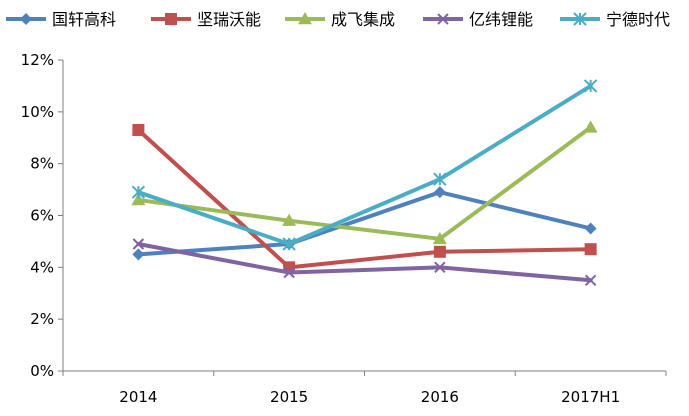 The height and width of the screenshot is (416, 689). Describe the element at coordinates (289, 397) in the screenshot. I see `x-tick-label: 2015` at that location.